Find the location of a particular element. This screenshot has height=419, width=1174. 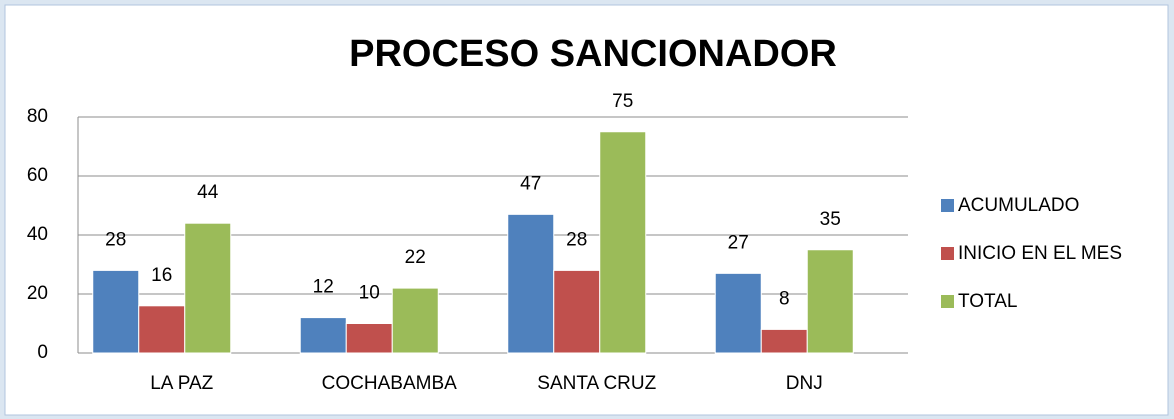

data-label: 75 is located at coordinates (622, 101).